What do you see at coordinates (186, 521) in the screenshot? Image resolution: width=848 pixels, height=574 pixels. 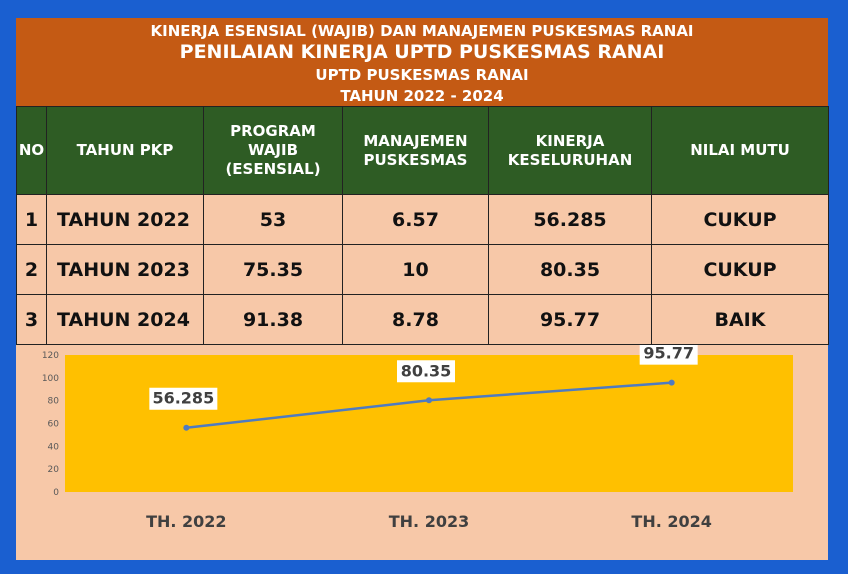 I see `x-category-label: TH. 2022` at bounding box center [186, 521].